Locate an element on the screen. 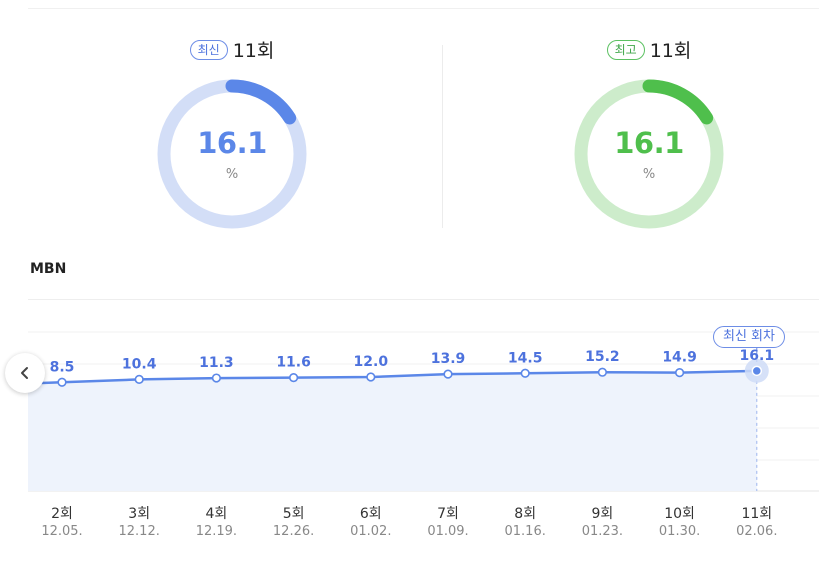 This screenshot has height=562, width=819. x-tick-episode: 2회 is located at coordinates (62, 514).